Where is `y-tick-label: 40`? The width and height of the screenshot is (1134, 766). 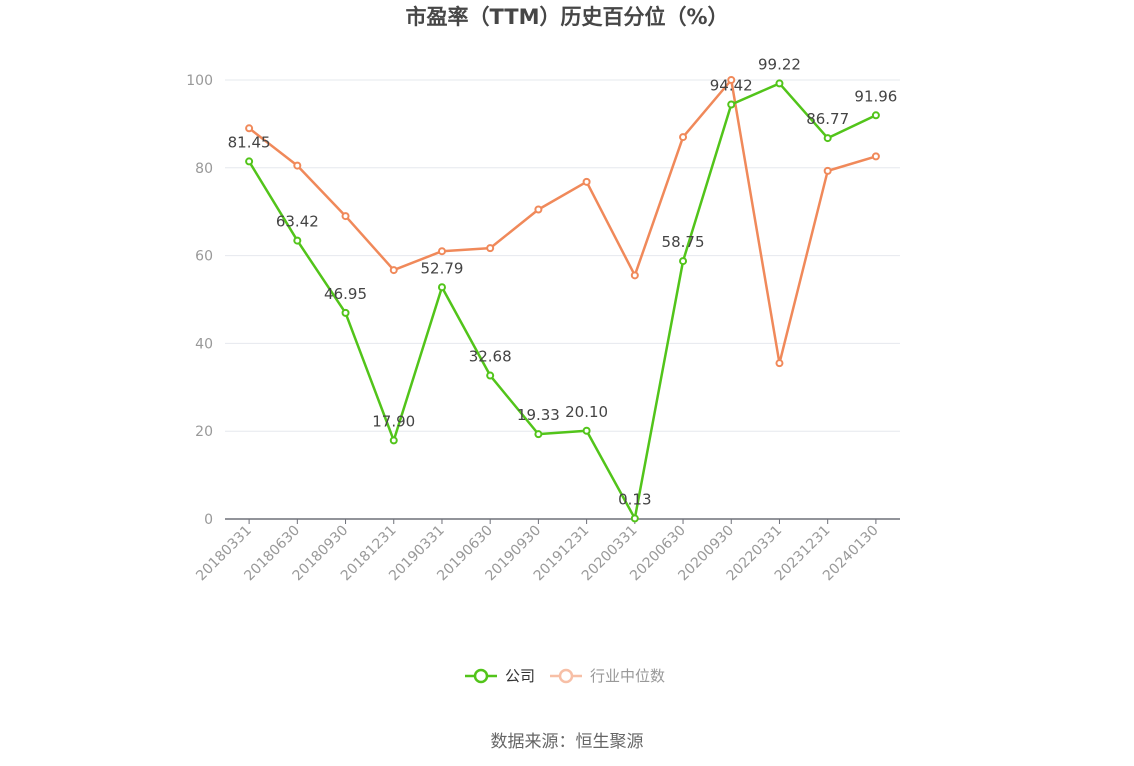
y-tick-label: 40 is located at coordinates (204, 344).